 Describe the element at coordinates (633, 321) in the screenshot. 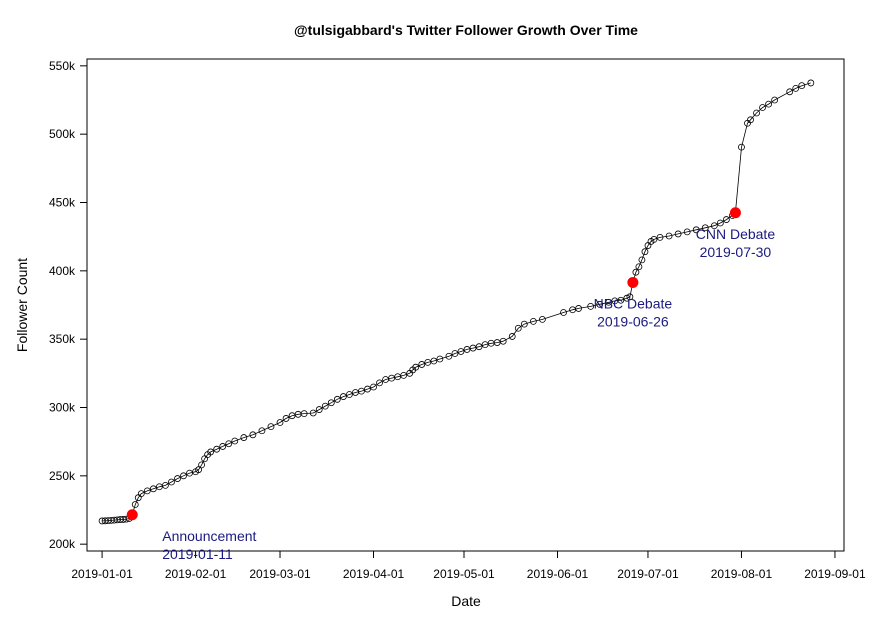

I see `annotation-date: 2019-06-26` at that location.